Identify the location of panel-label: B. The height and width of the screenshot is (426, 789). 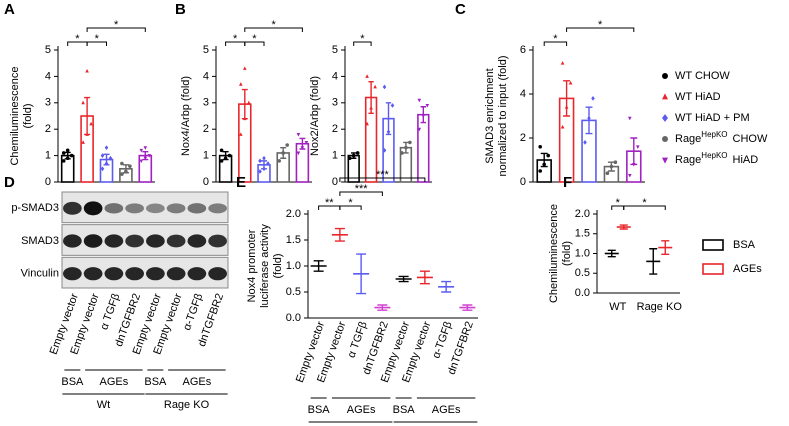
(180, 9).